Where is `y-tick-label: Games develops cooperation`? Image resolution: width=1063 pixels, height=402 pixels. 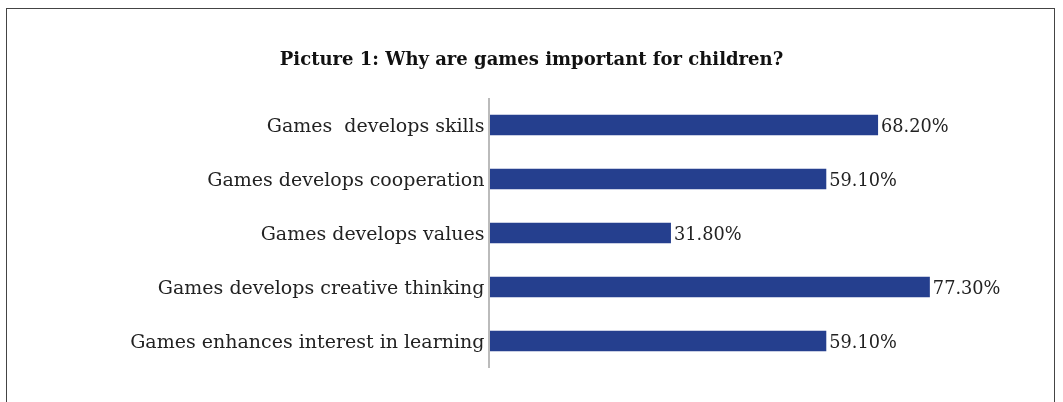 y-tick-label: Games develops cooperation is located at coordinates (346, 178).